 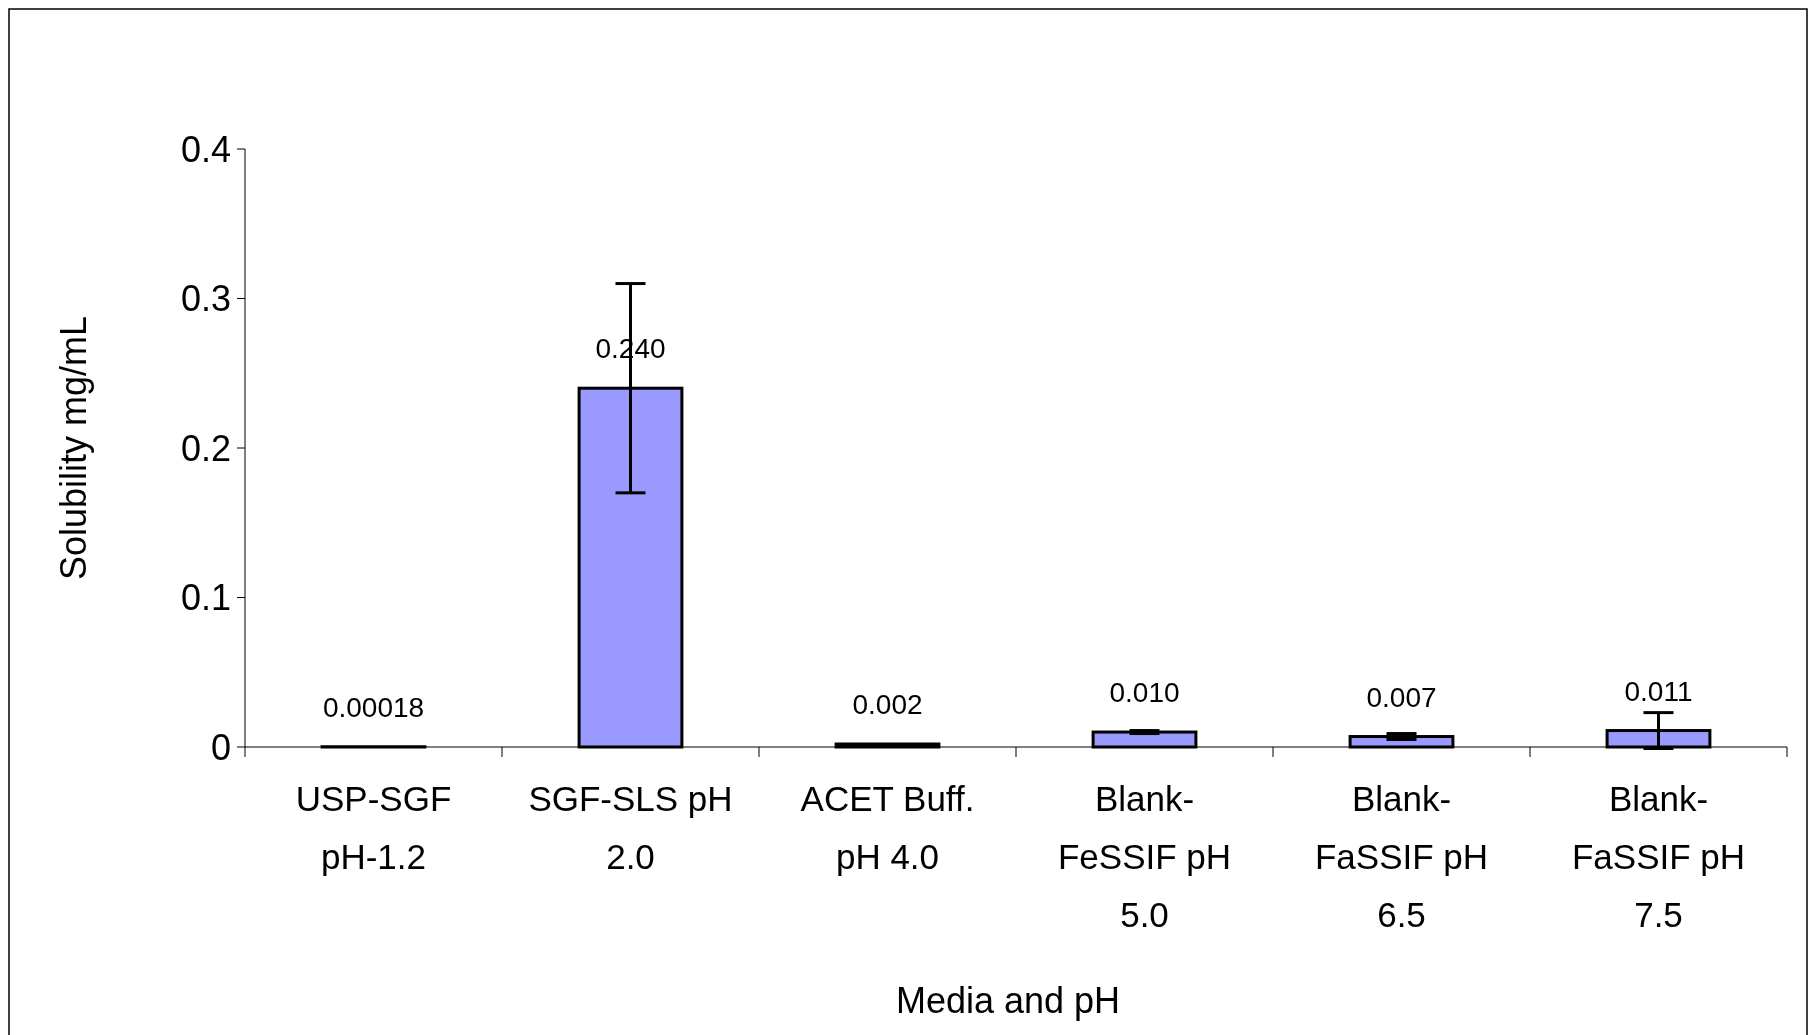 What do you see at coordinates (205, 149) in the screenshot?
I see `y-tick-label: 0.4` at bounding box center [205, 149].